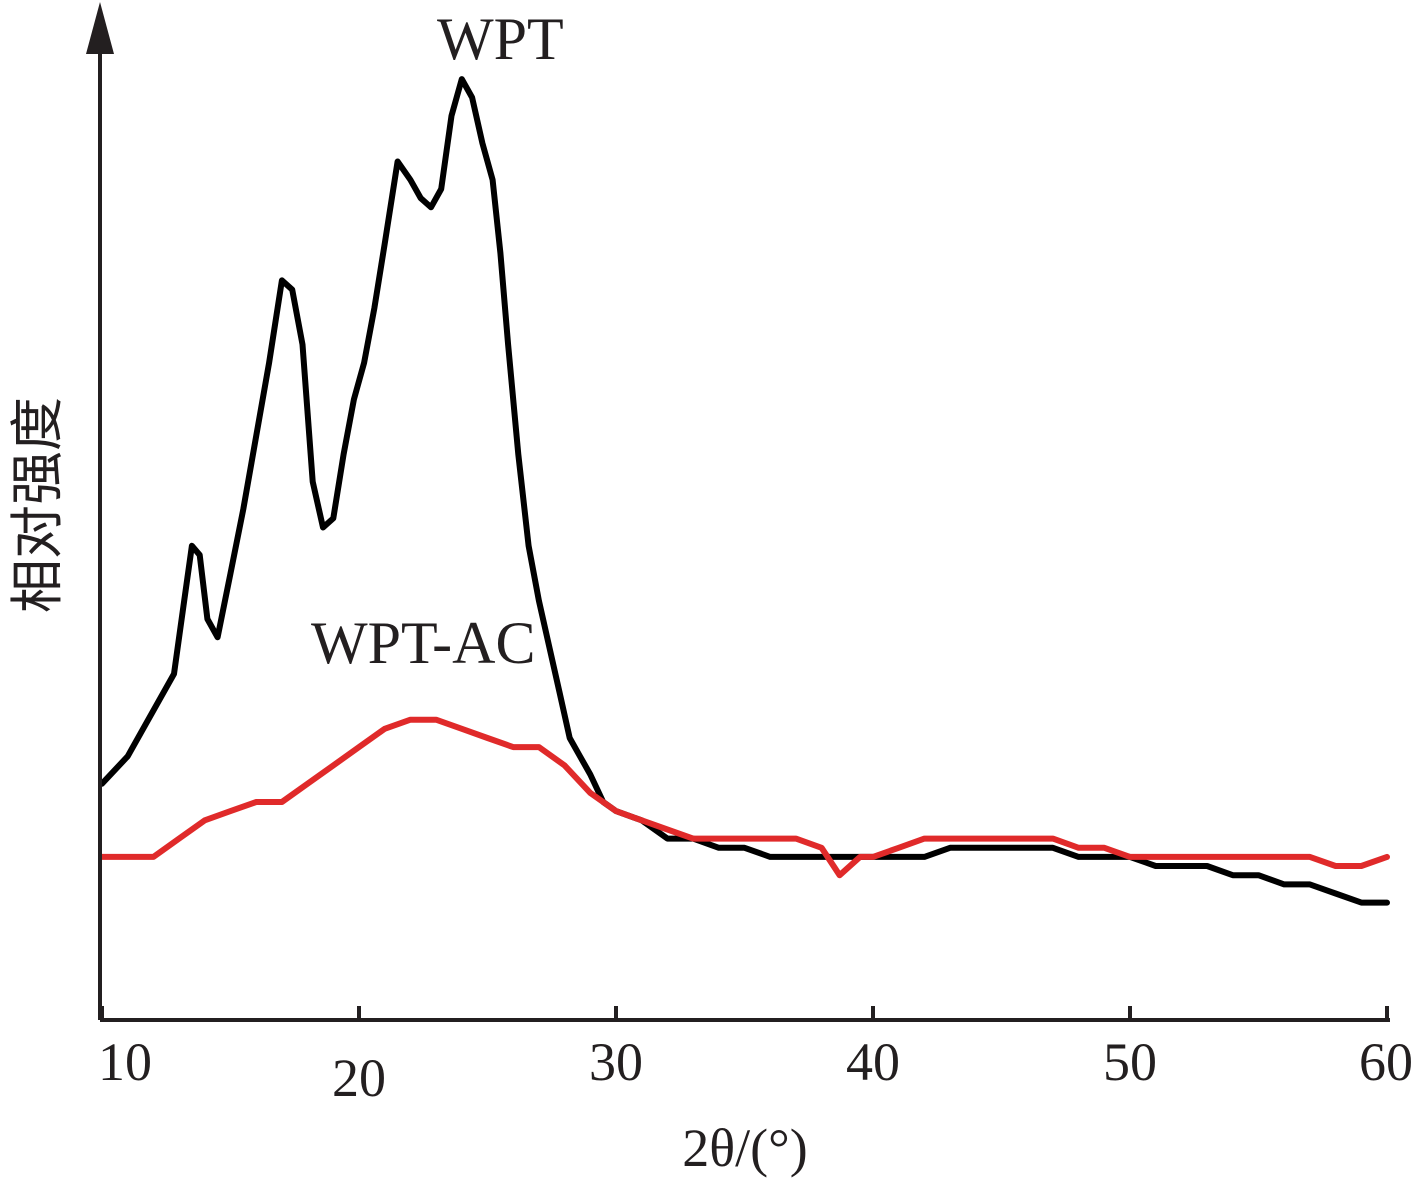 This screenshot has width=1417, height=1181. Describe the element at coordinates (744, 1148) in the screenshot. I see `x-axis-title: 2θ/(°)` at that location.